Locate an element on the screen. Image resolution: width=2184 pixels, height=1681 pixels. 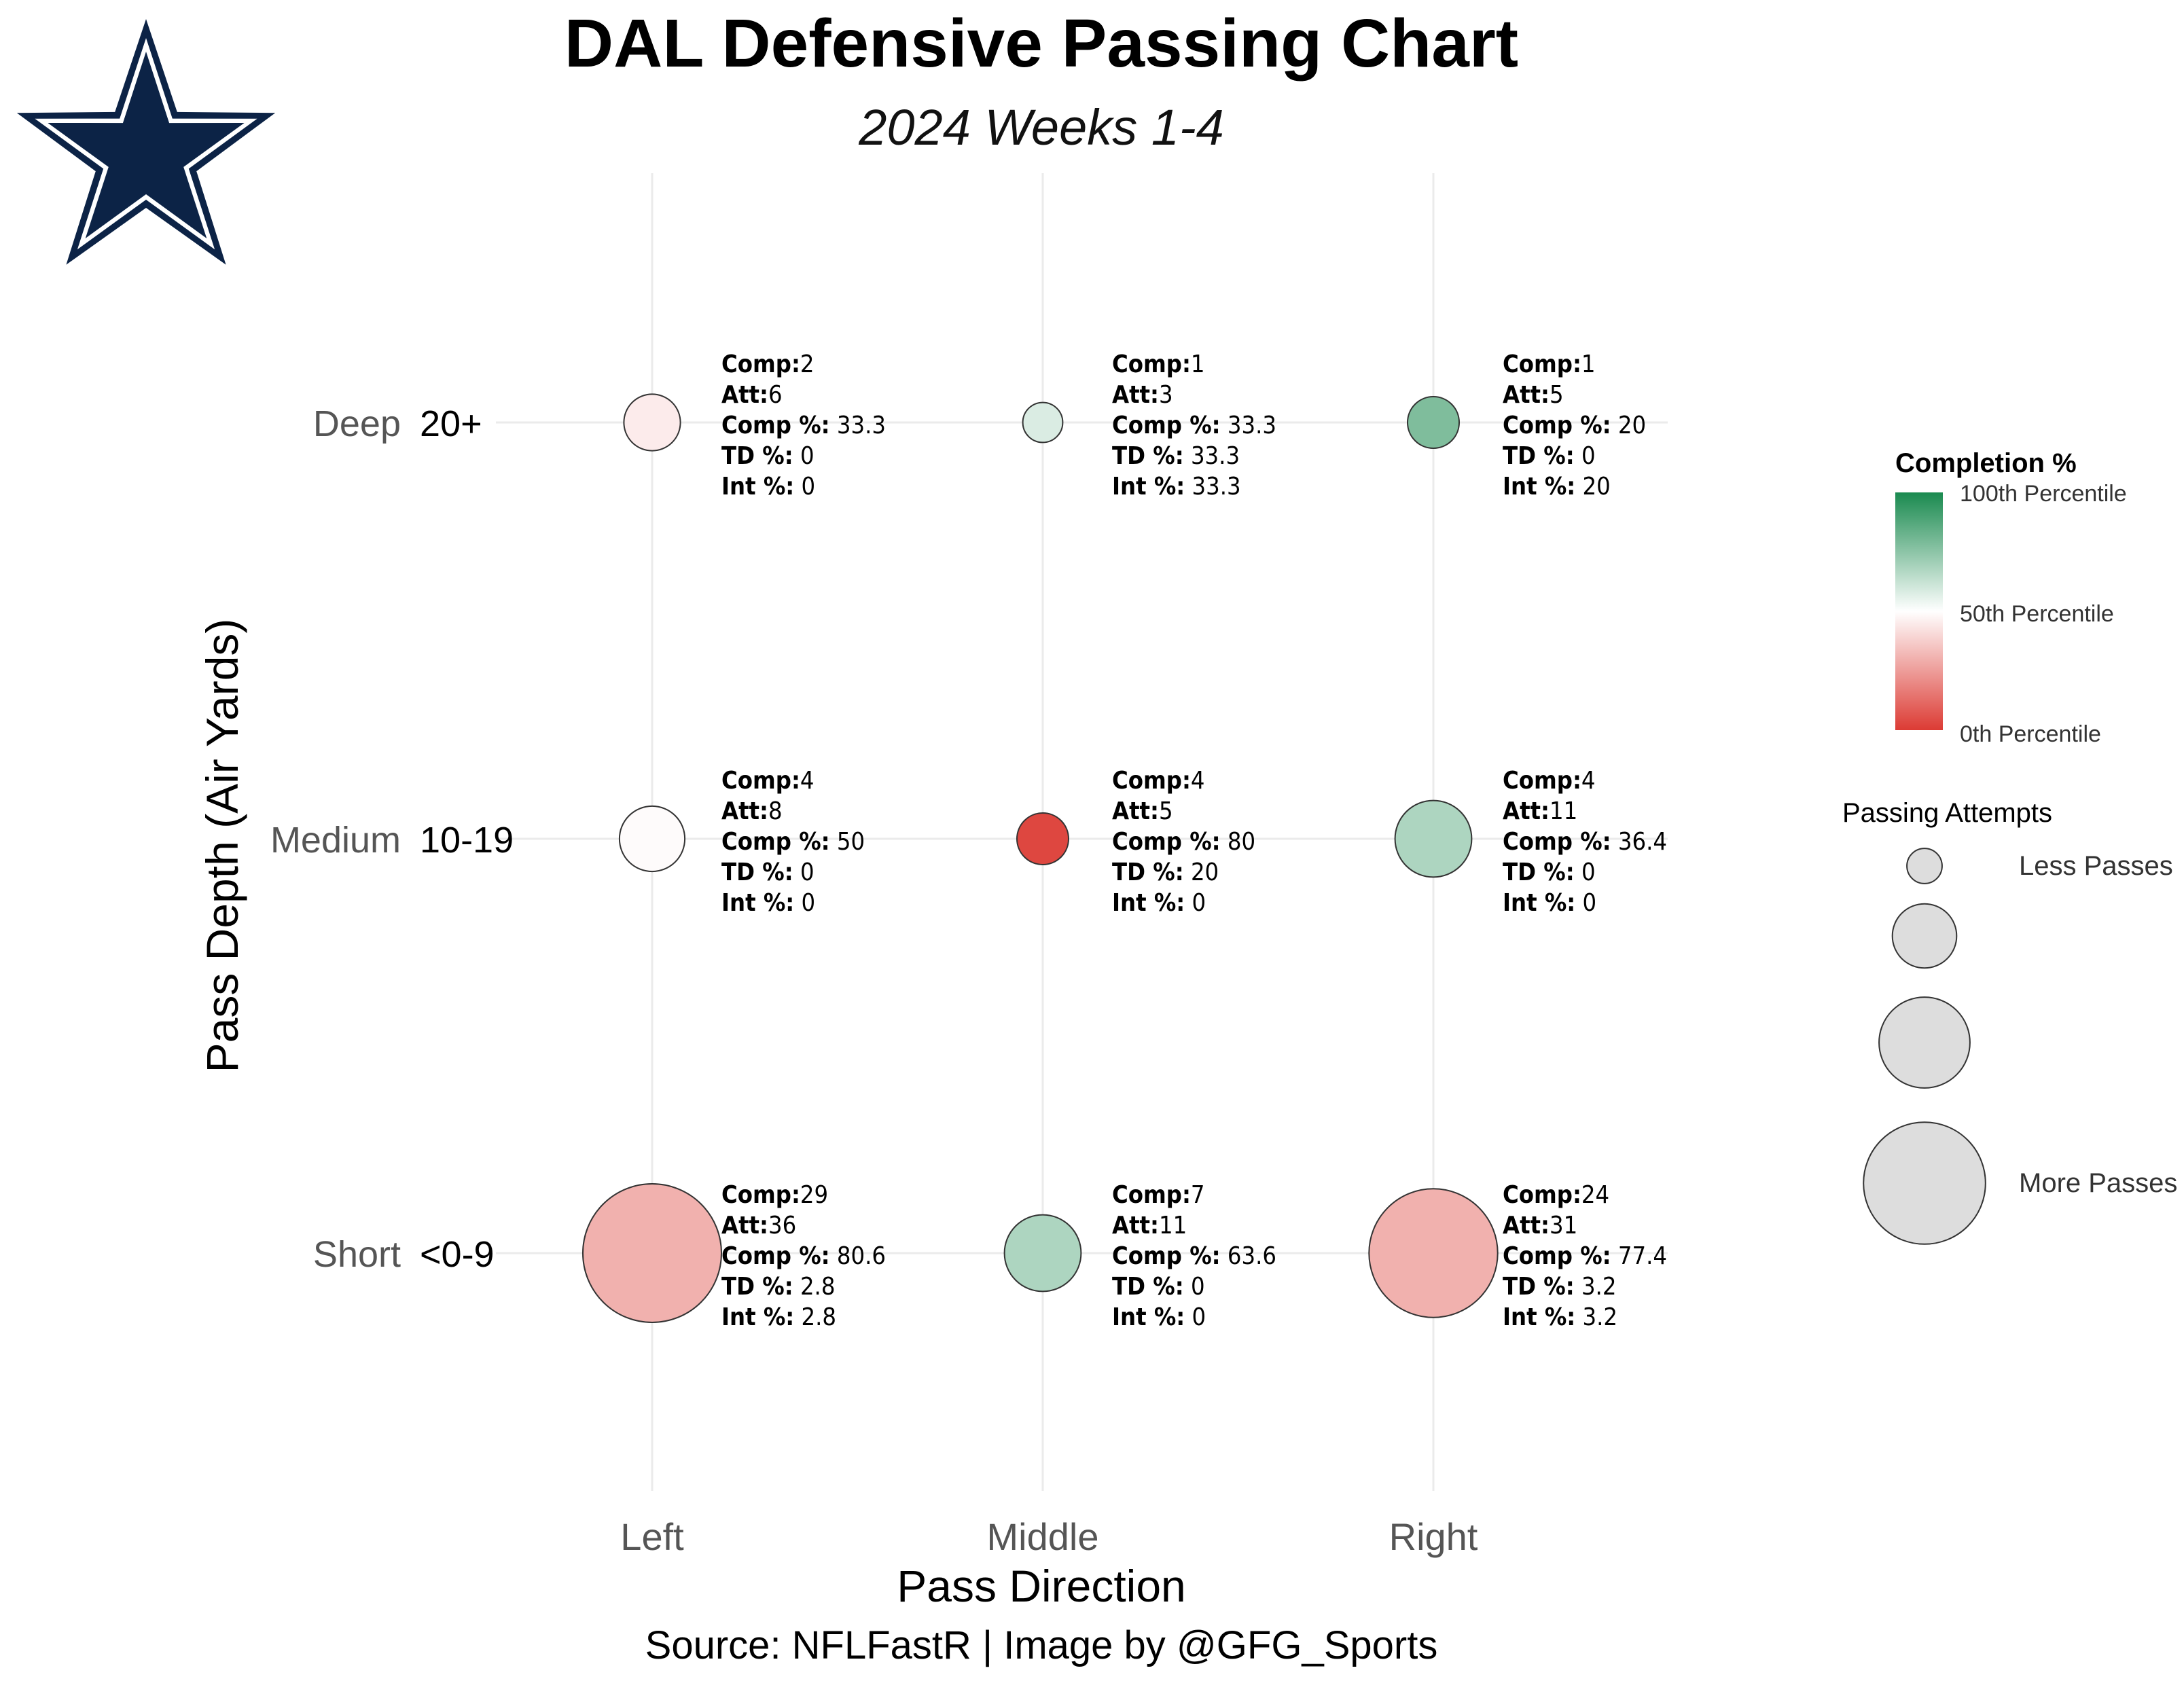
bubble-deep-right is located at coordinates (1433, 423).